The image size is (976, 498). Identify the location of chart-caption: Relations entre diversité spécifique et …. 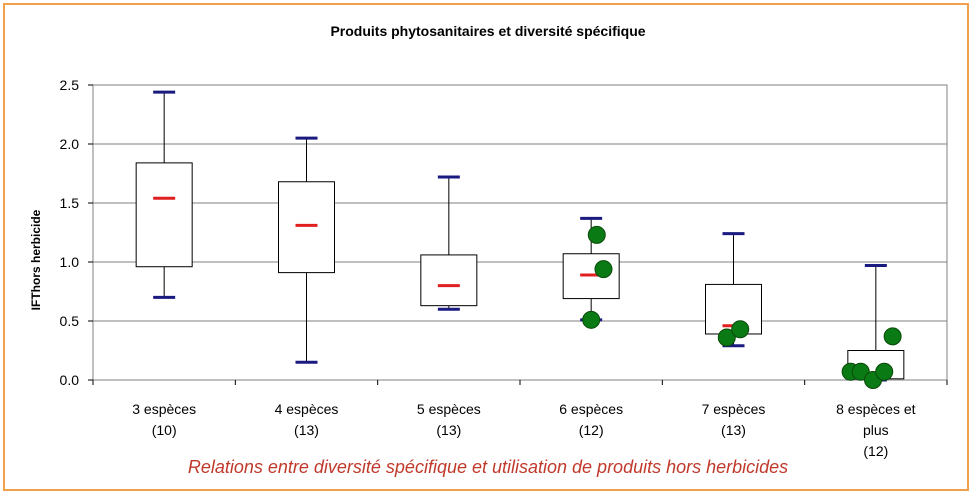
(488, 467).